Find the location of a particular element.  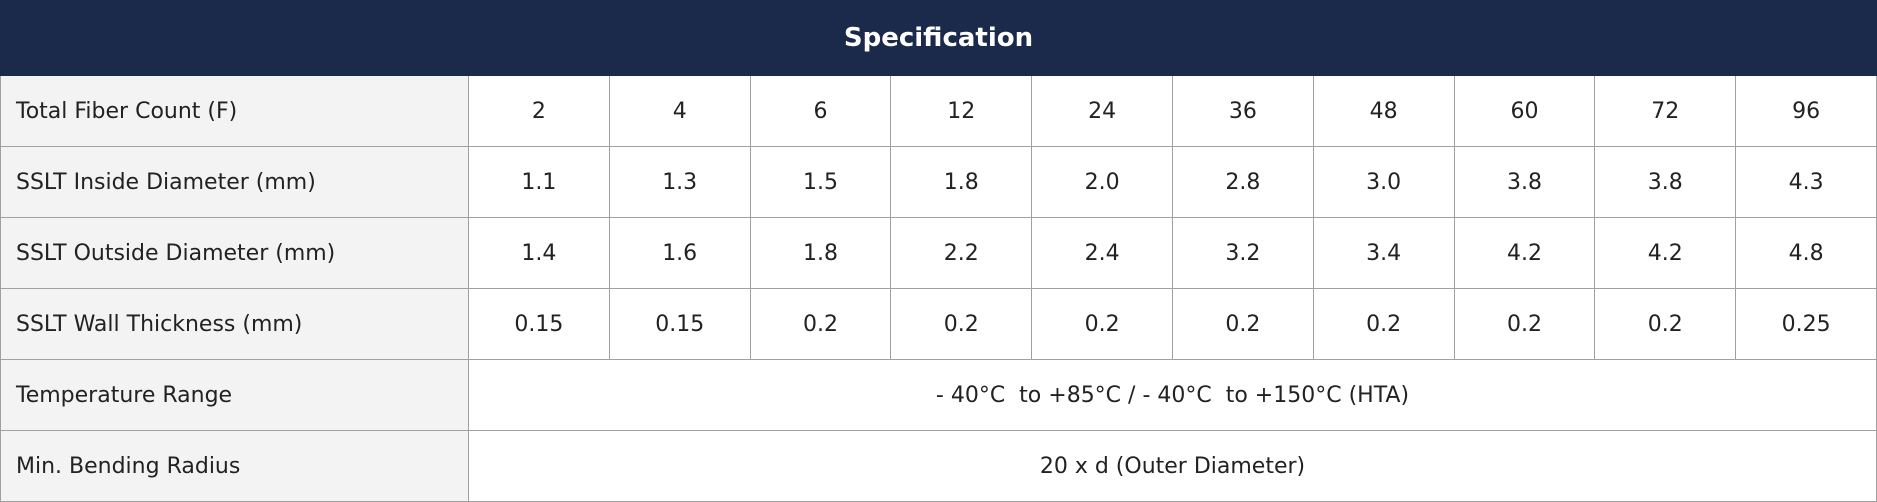

table-cell: 4 is located at coordinates (679, 111).